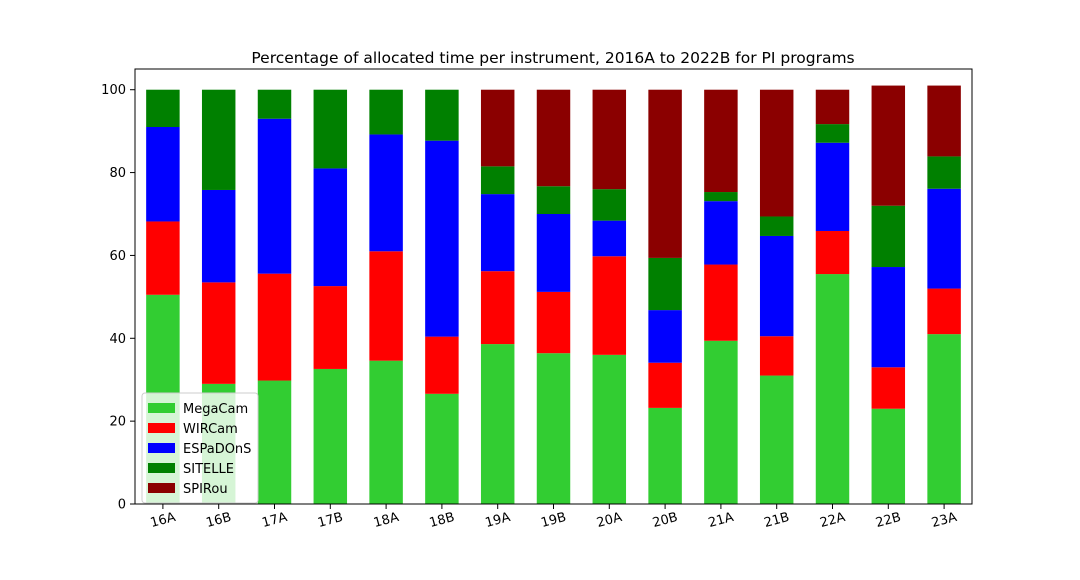 The image size is (1080, 580). I want to click on bar-wircam-18b, so click(442, 365).